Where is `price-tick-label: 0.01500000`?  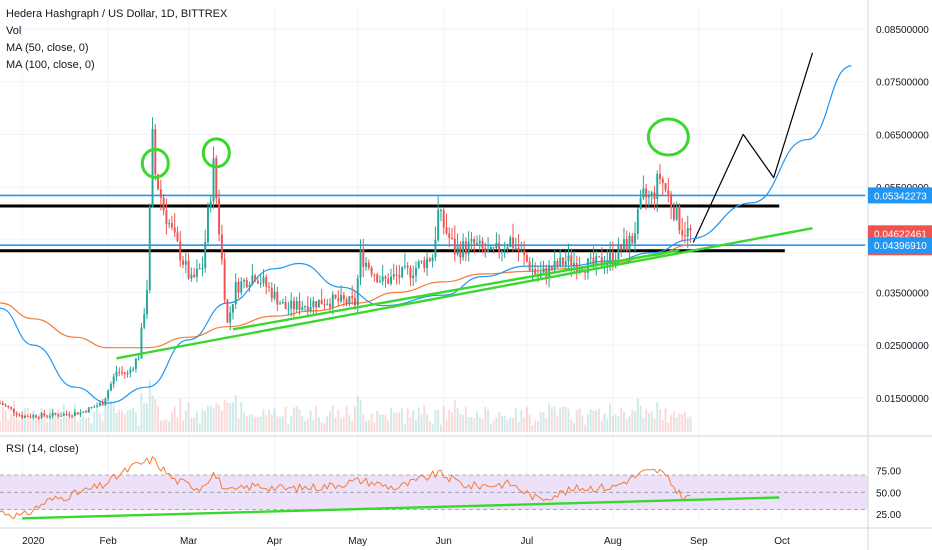
price-tick-label: 0.01500000 is located at coordinates (902, 399).